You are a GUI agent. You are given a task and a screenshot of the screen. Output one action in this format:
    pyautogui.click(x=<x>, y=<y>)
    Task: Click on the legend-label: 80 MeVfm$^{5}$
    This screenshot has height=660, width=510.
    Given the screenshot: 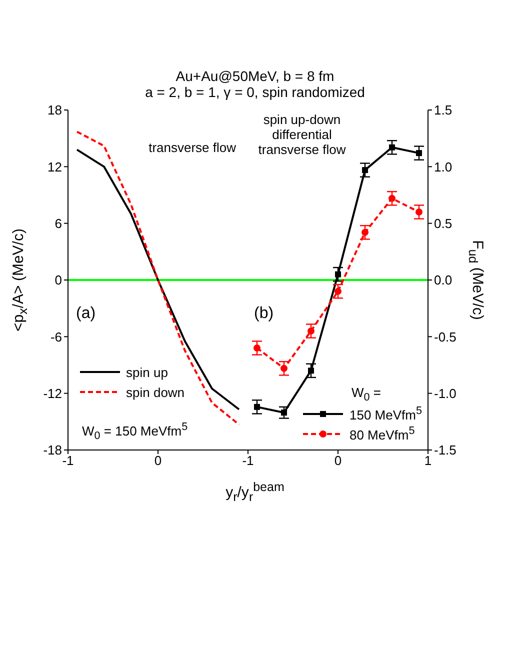 What is the action you would take?
    pyautogui.click(x=382, y=434)
    